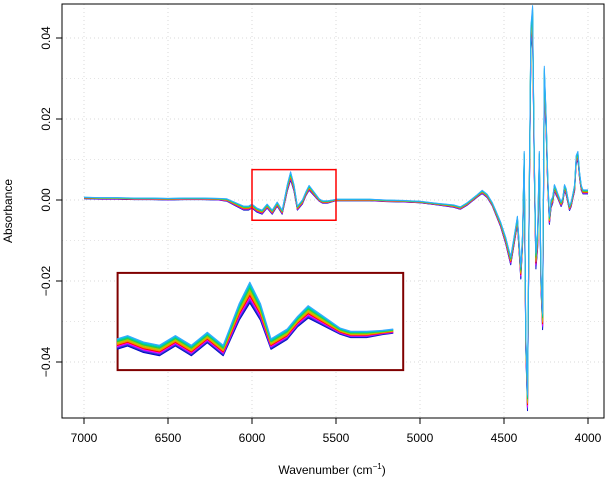 The image size is (610, 482). I want to click on x-tick-label: 5500, so click(336, 438).